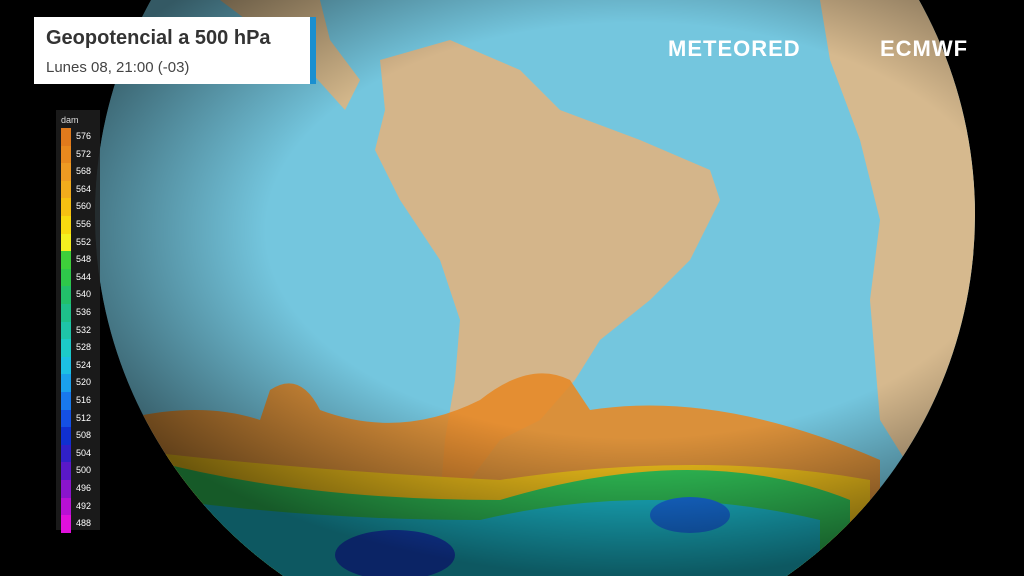 This screenshot has width=1024, height=576. I want to click on legend-label: 532, so click(84, 329).